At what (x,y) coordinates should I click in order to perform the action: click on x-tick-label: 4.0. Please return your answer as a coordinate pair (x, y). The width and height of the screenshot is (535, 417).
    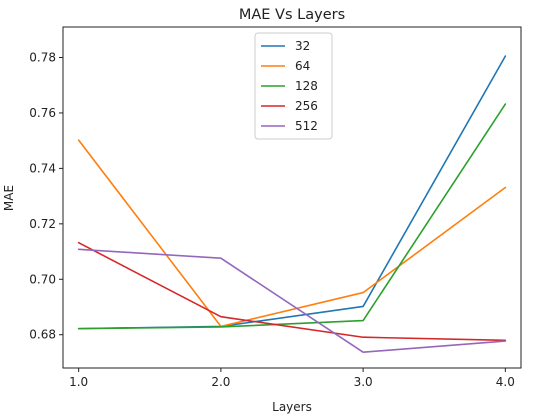
    Looking at the image, I should click on (505, 382).